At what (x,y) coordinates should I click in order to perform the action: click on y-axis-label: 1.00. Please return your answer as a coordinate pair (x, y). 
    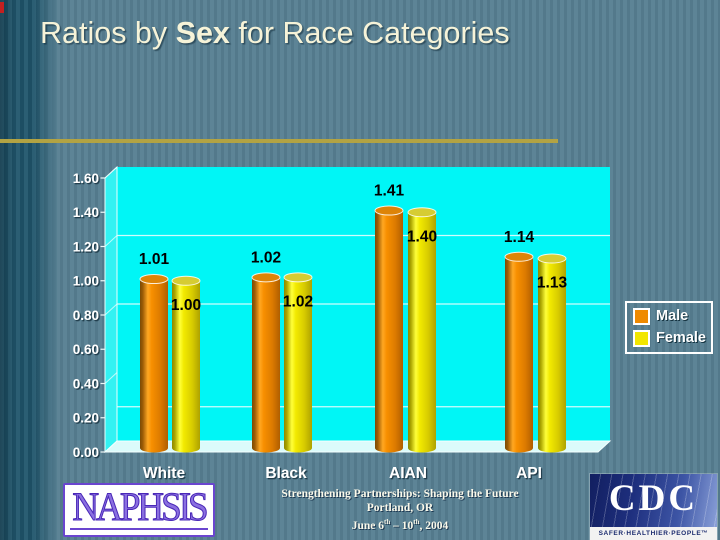
    Looking at the image, I should click on (86, 281).